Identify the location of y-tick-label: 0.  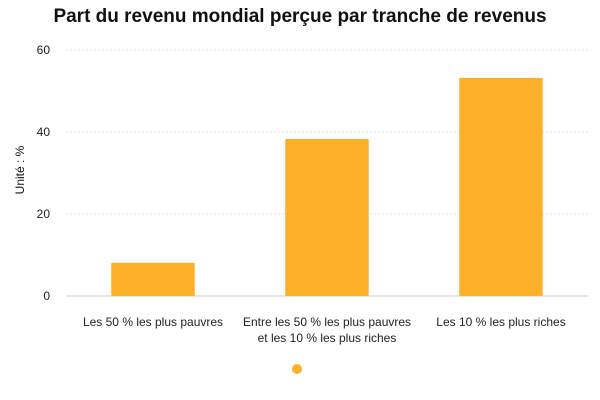
(46, 296).